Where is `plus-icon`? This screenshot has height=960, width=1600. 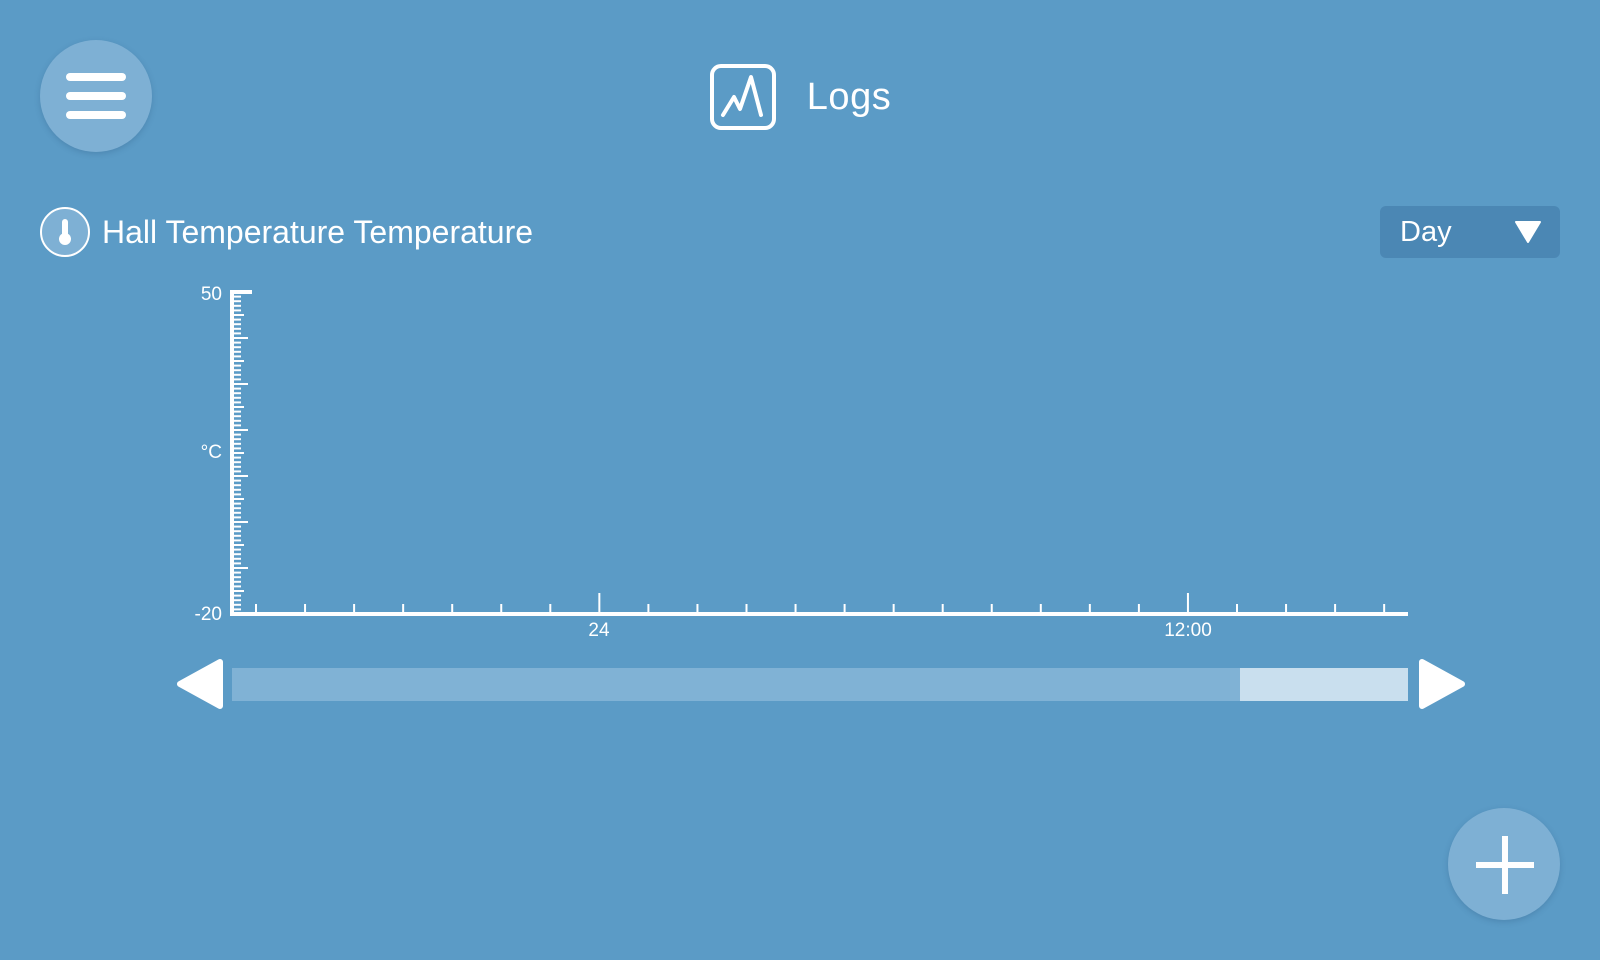
plus-icon is located at coordinates (1505, 865).